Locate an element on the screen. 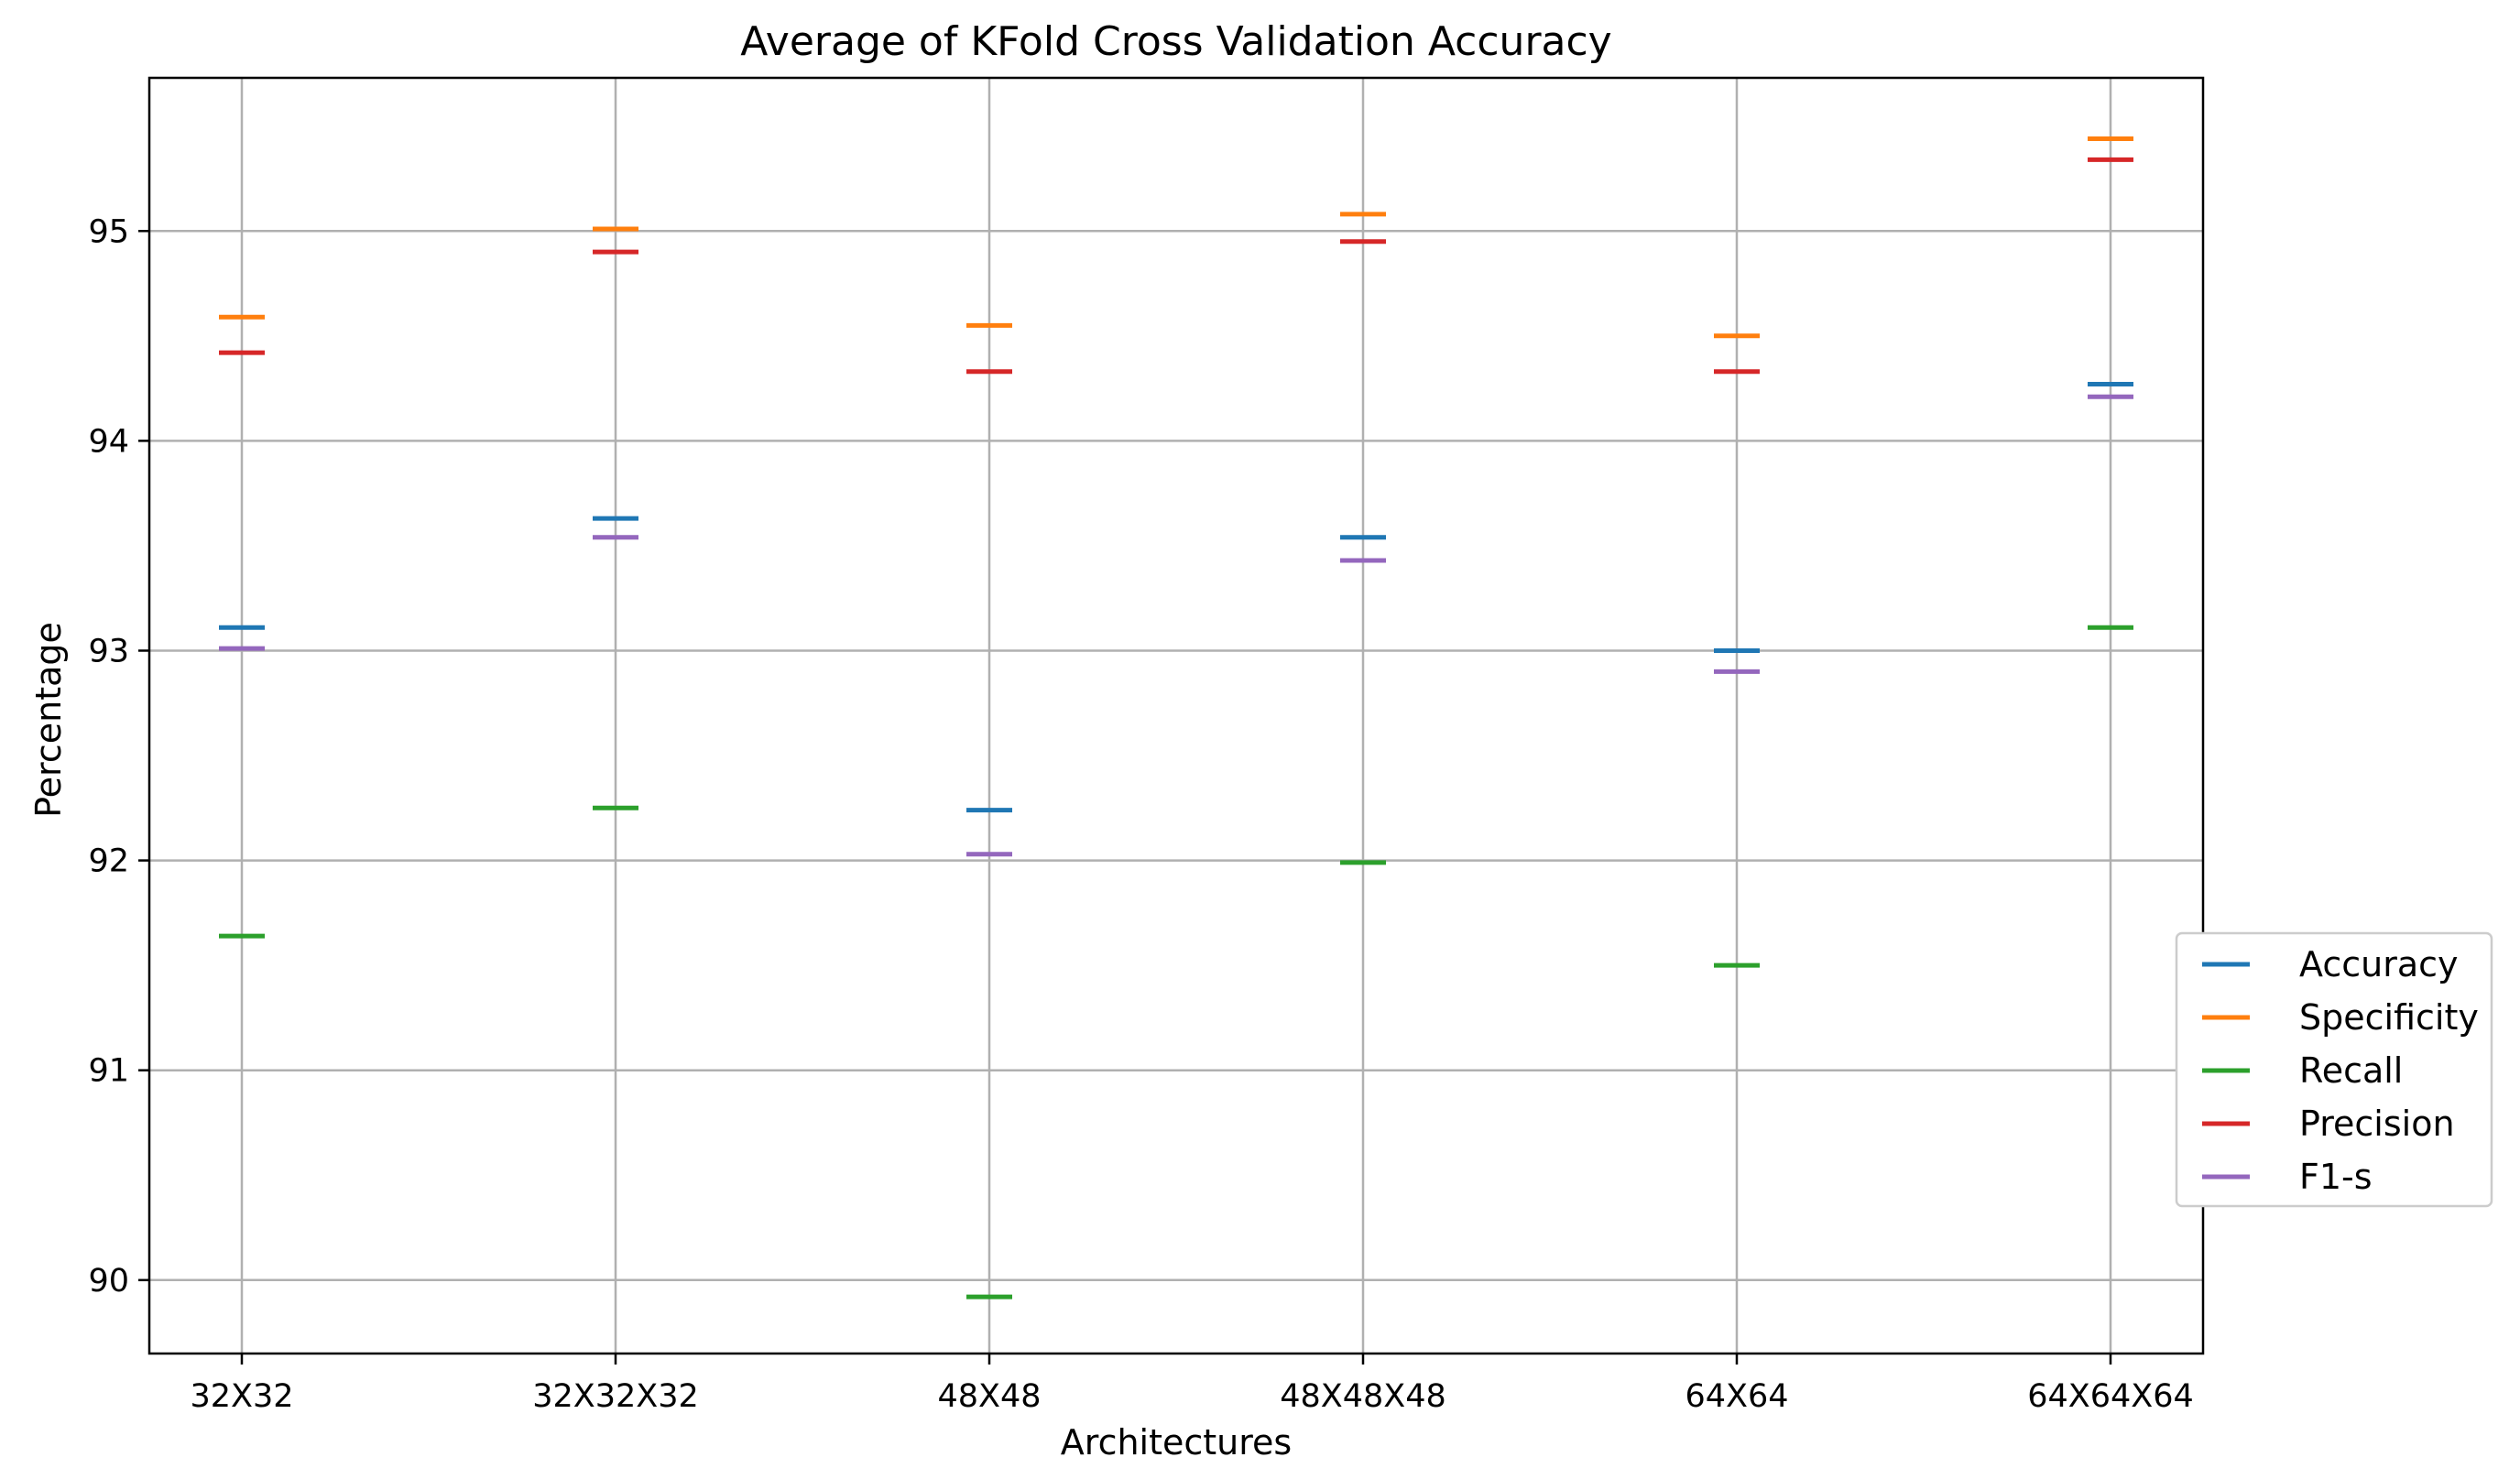 Image resolution: width=2520 pixels, height=1468 pixels. legend-label-f1-s: F1-s is located at coordinates (2336, 1177).